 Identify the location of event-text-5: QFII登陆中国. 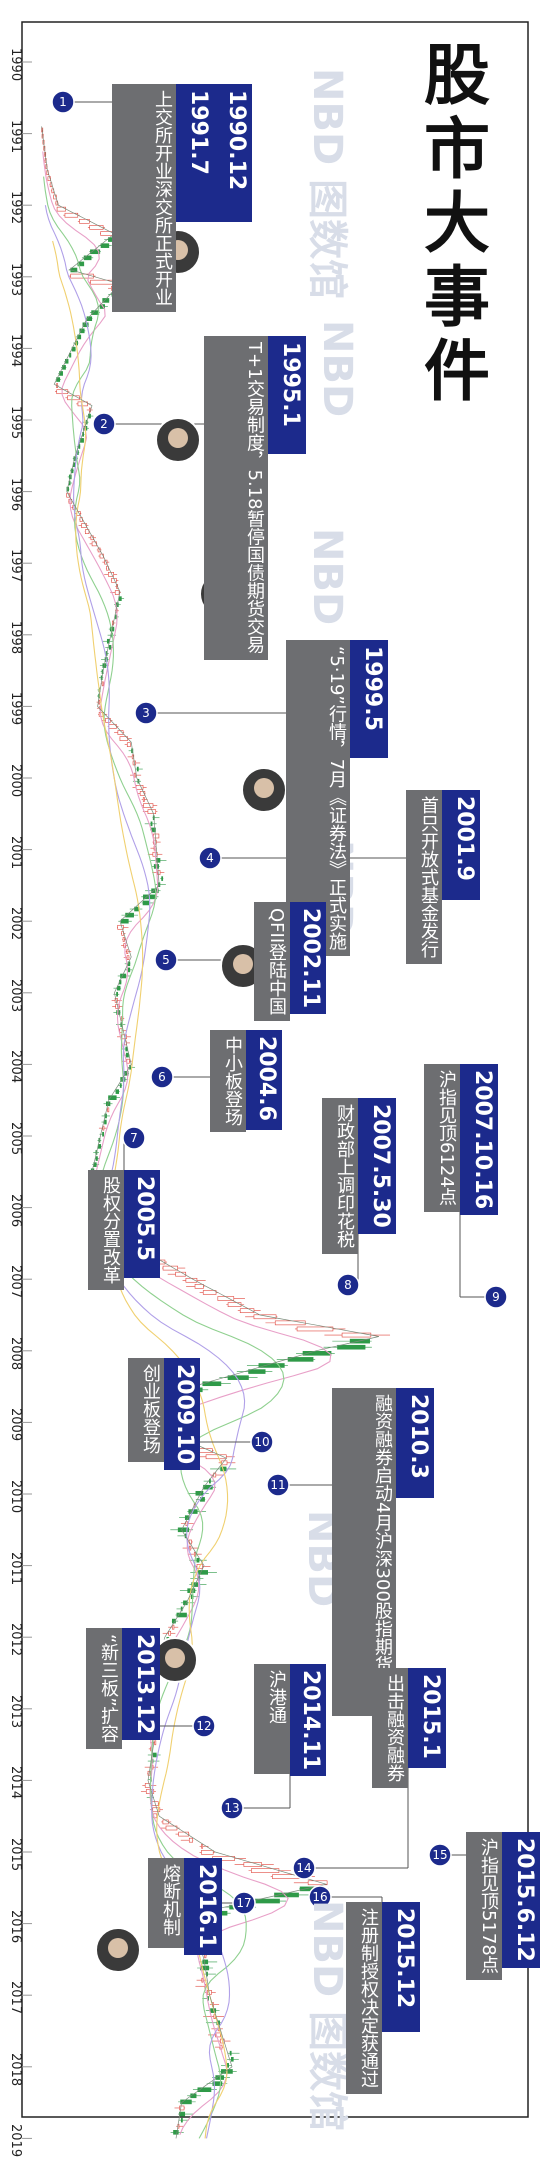
(272, 962).